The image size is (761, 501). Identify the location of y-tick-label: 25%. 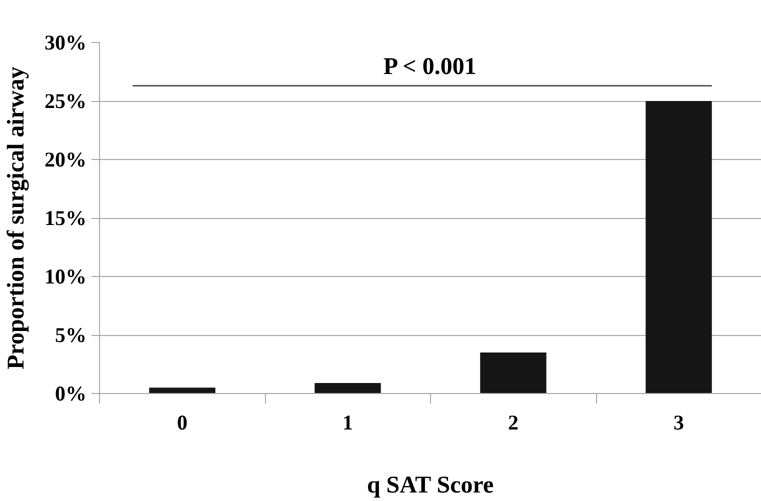
(65, 101).